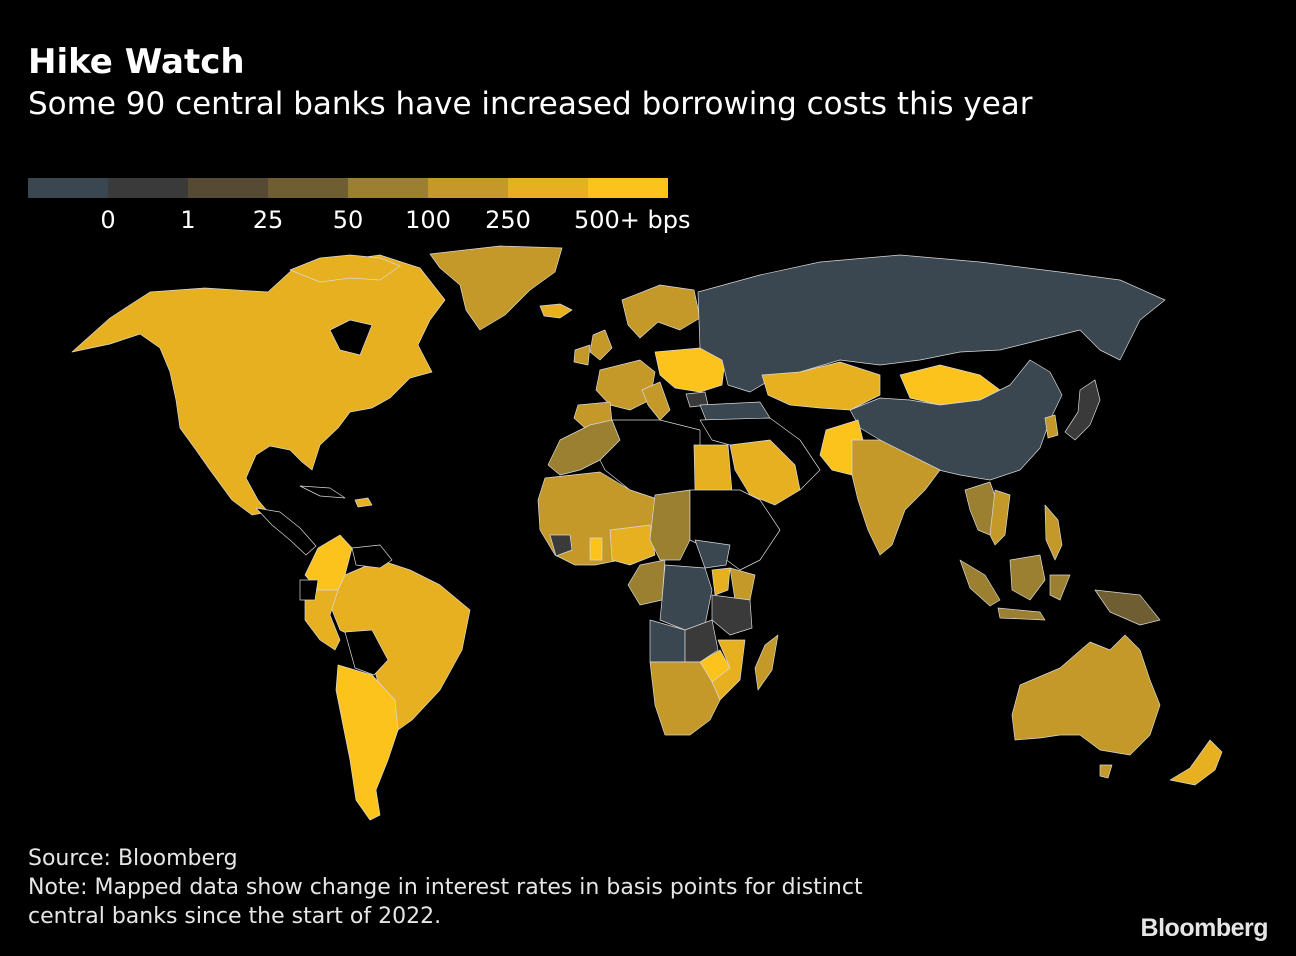  What do you see at coordinates (1027, 577) in the screenshot?
I see `region-indonesia-borneo` at bounding box center [1027, 577].